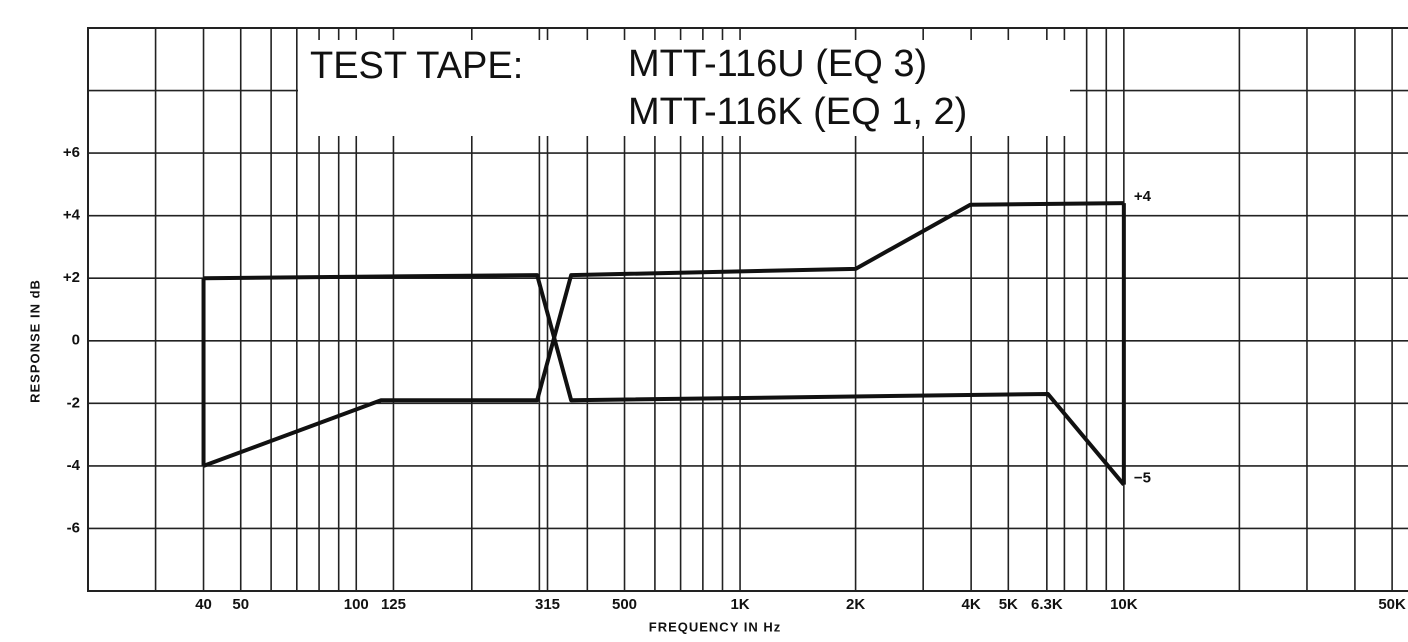 The image size is (1408, 642). Describe the element at coordinates (1124, 604) in the screenshot. I see `x-tick-label: 10K` at that location.